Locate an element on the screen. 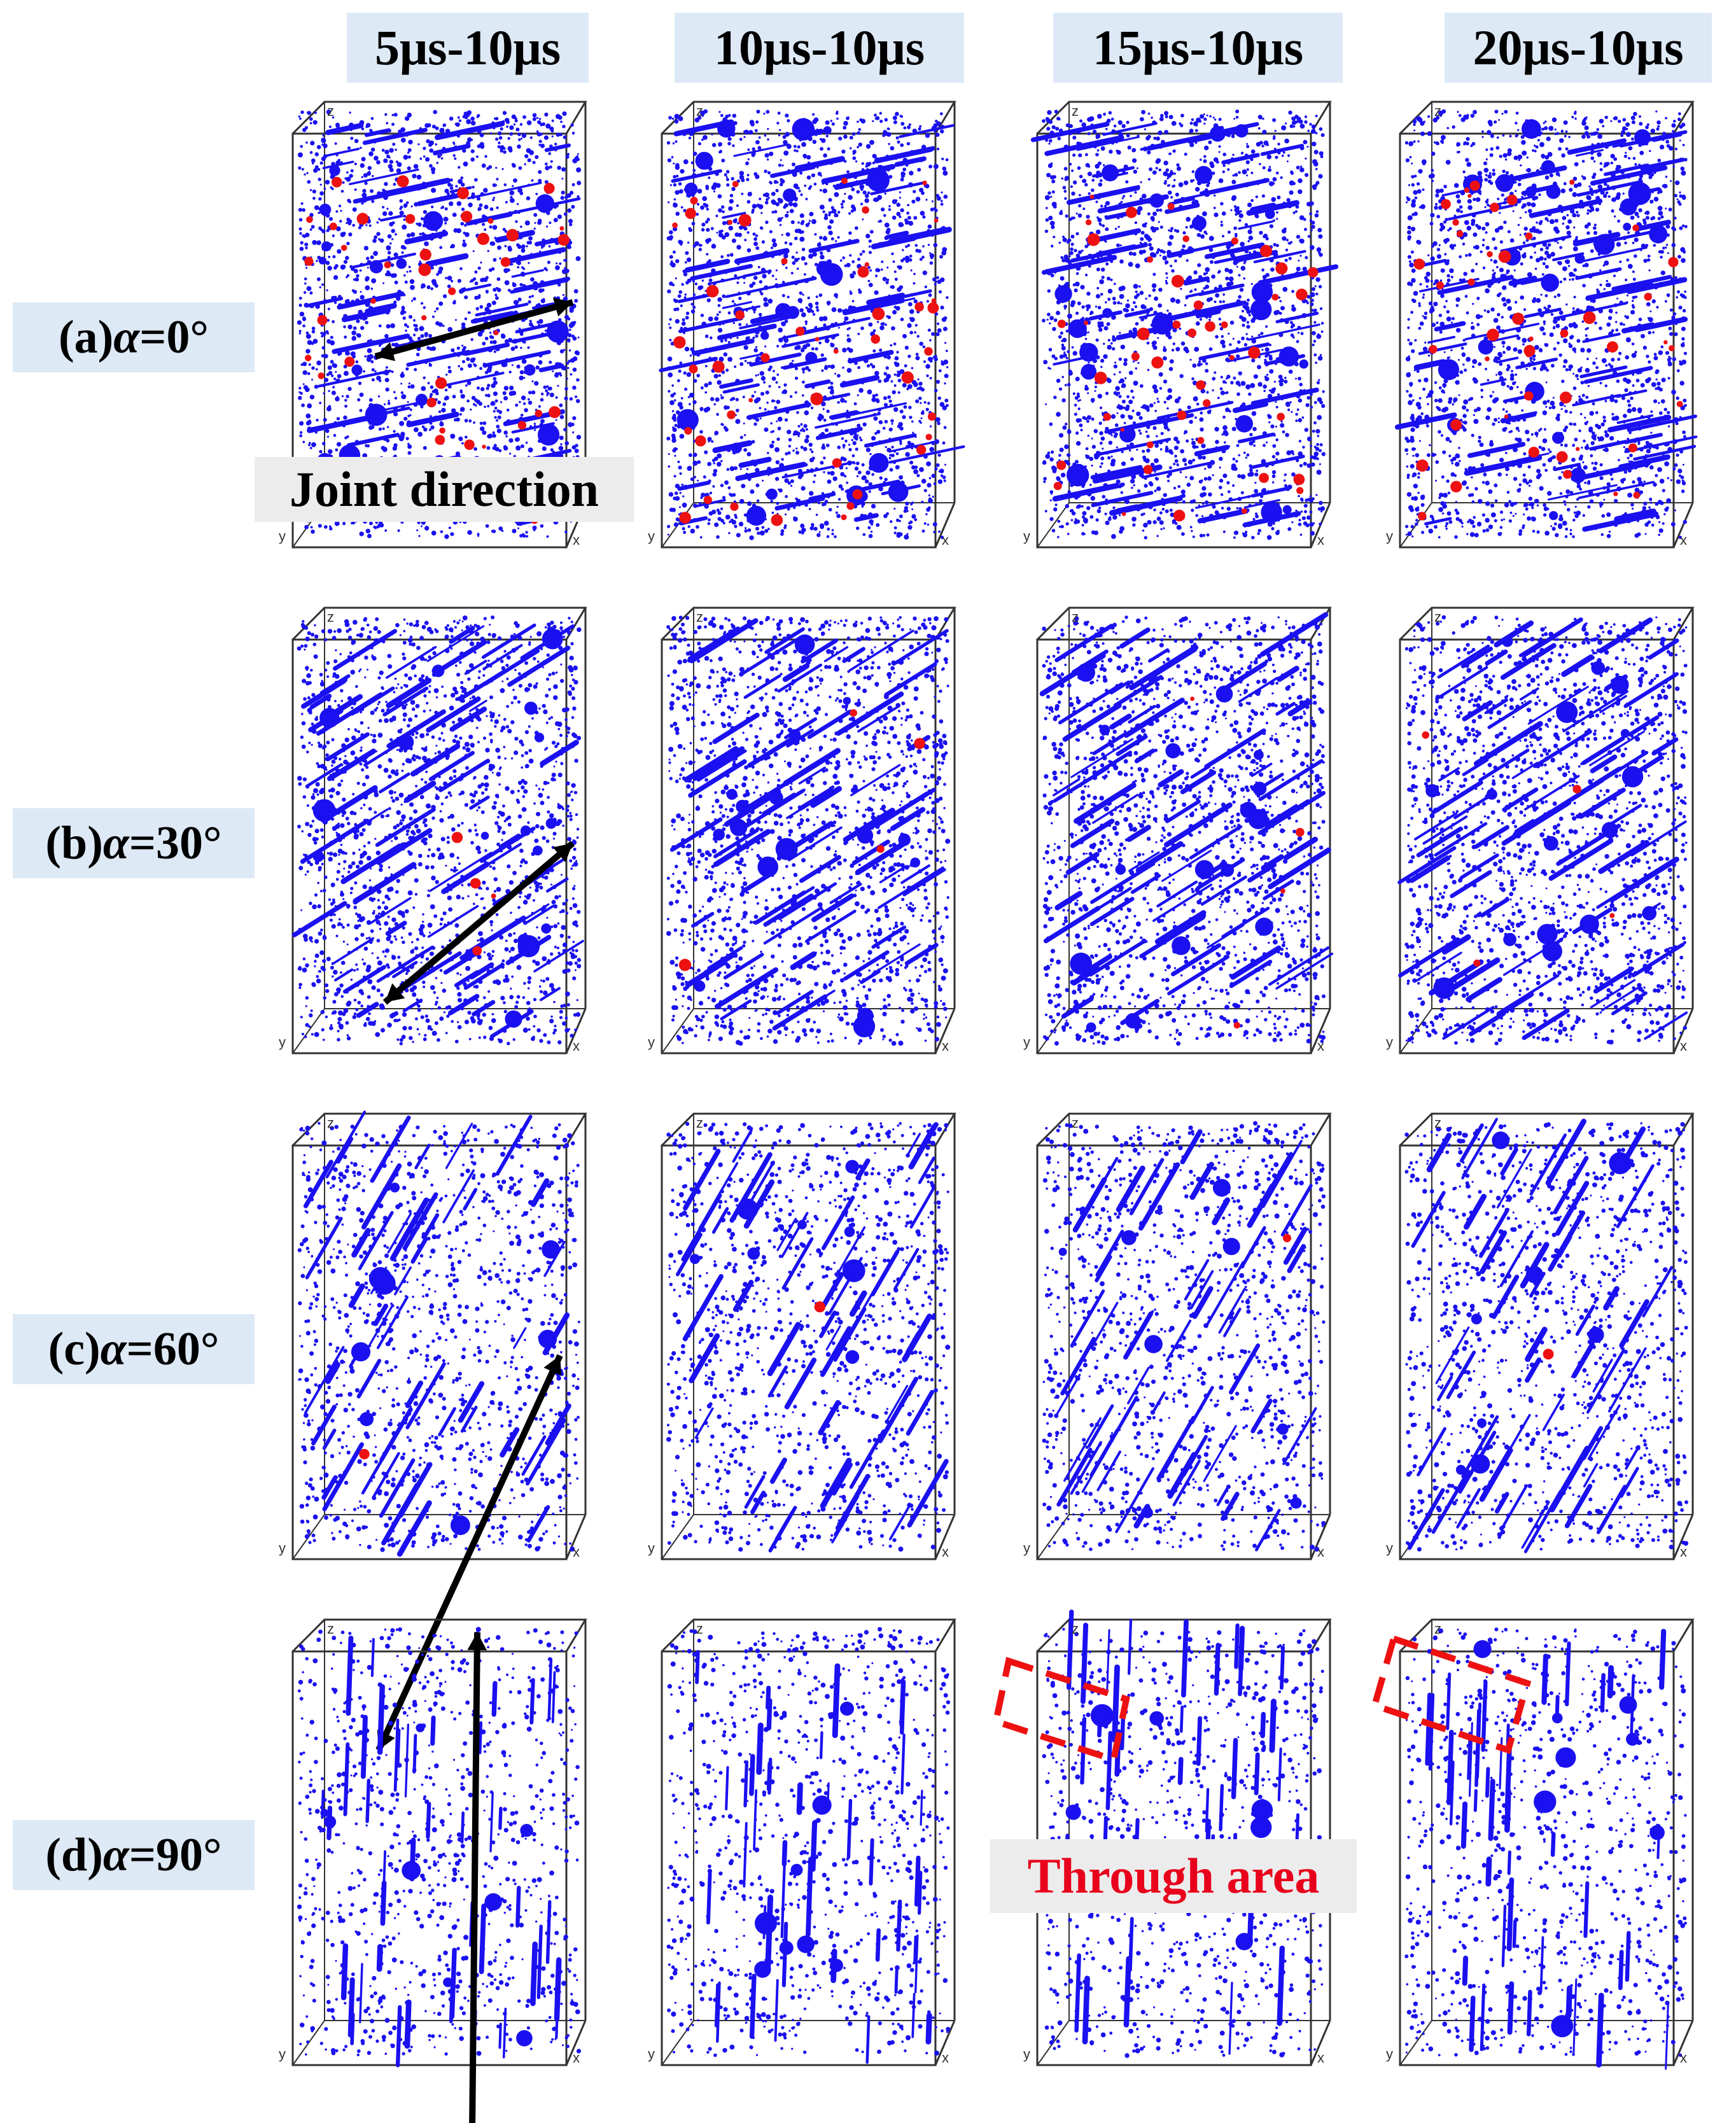 Image resolution: width=1736 pixels, height=2123 pixels. row-label-d-prefix: (d) is located at coordinates (73, 1855).